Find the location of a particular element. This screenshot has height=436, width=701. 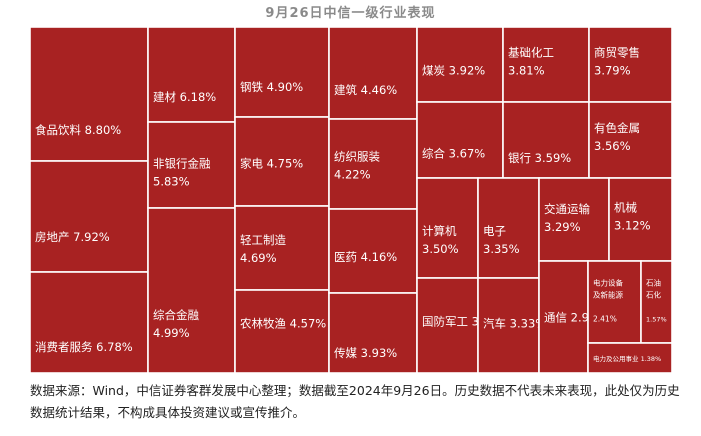

tile-value-label: 3.29% is located at coordinates (562, 227).